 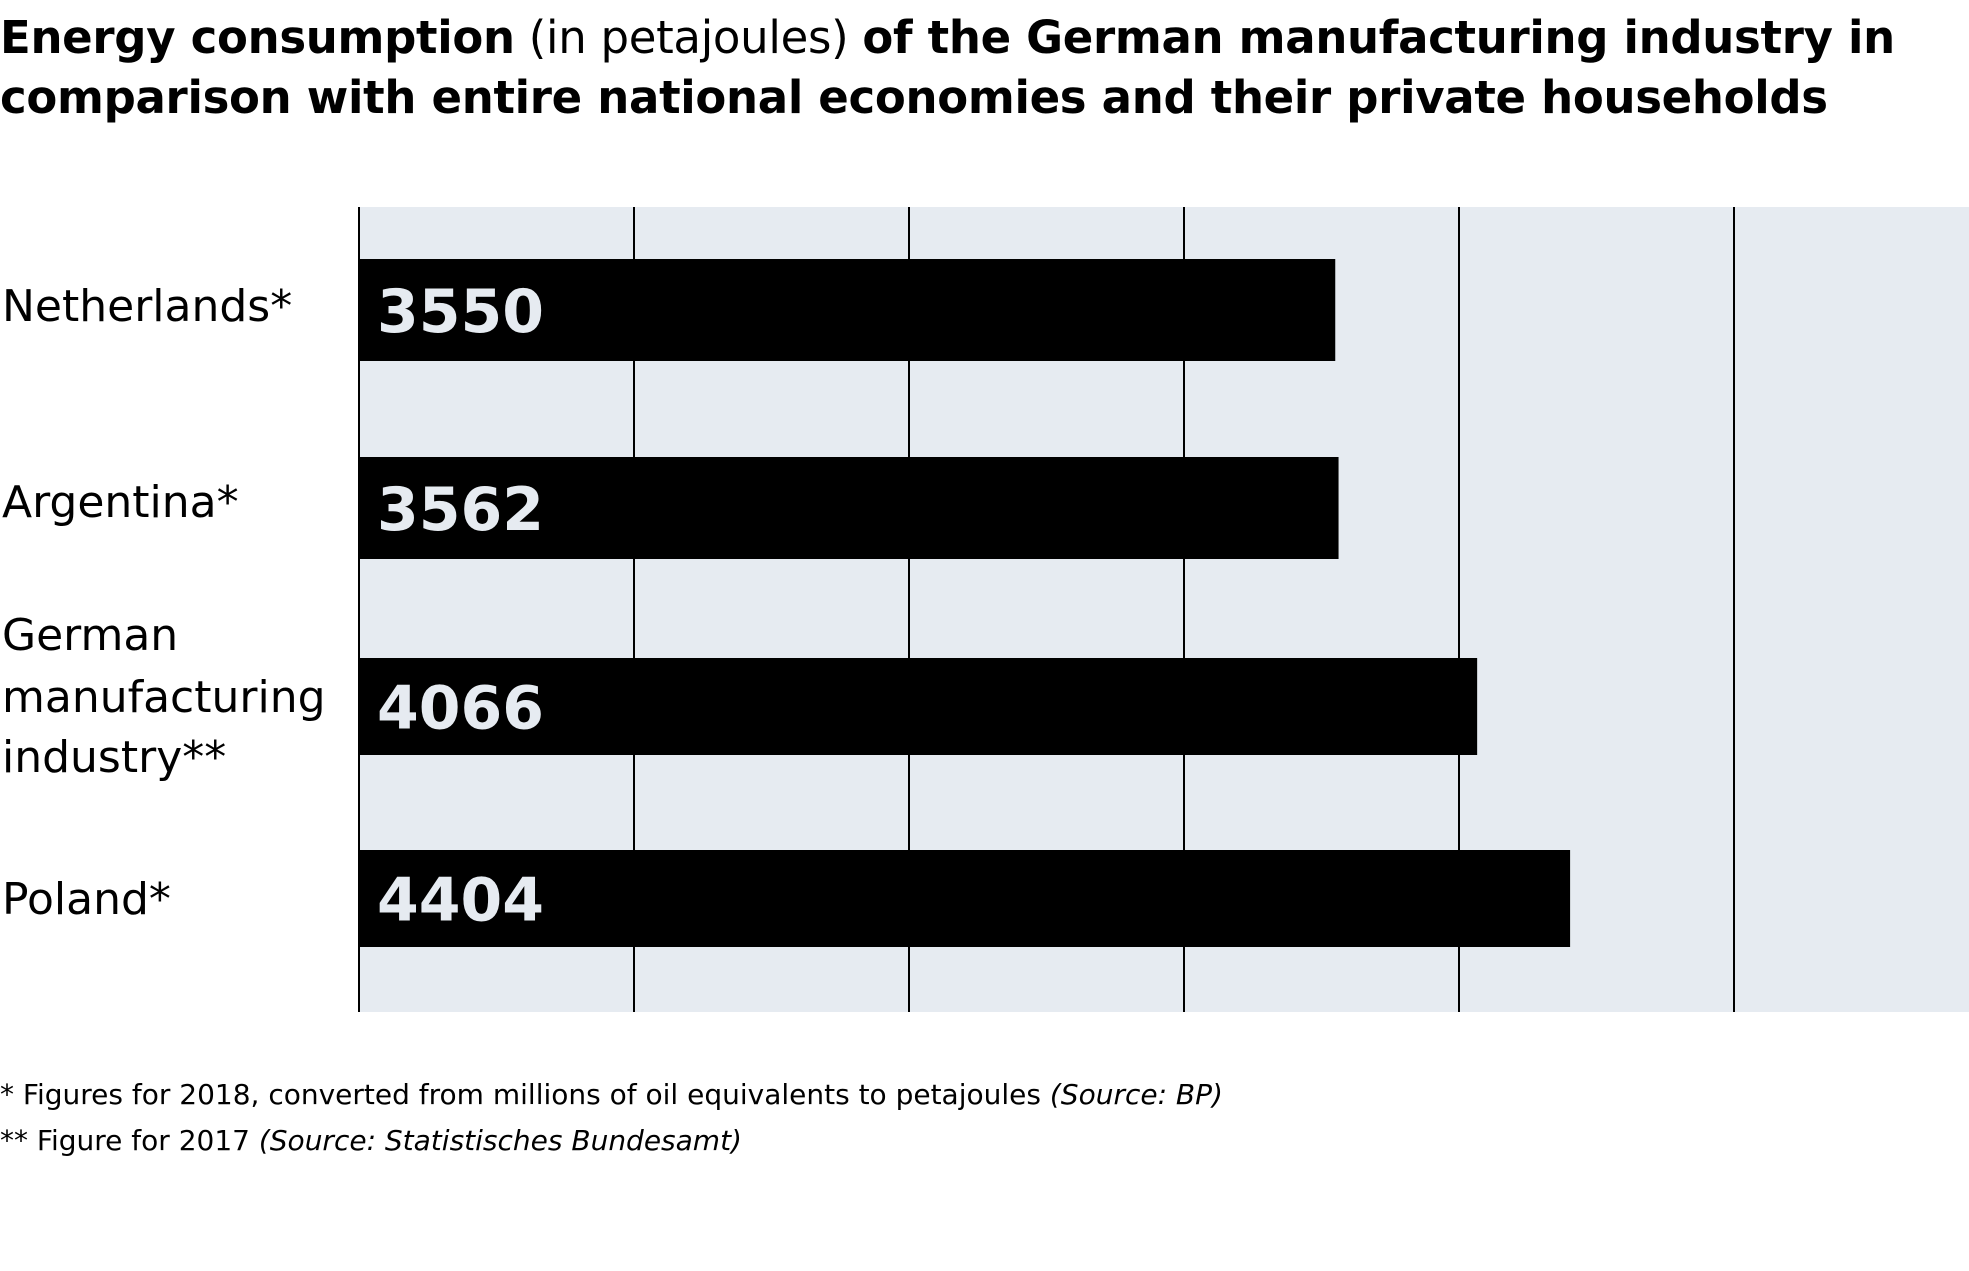 What do you see at coordinates (120, 502) in the screenshot?
I see `category-label-1: Argentina*` at bounding box center [120, 502].